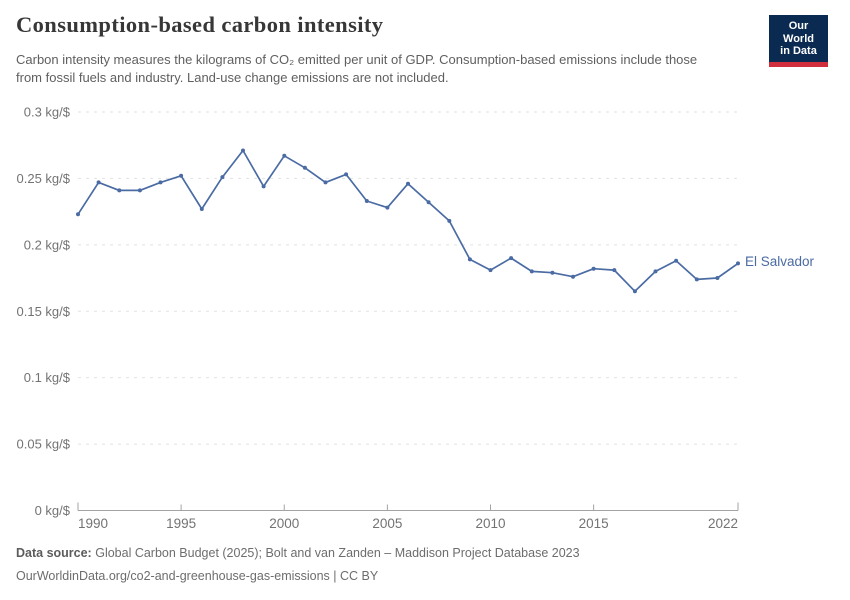 Image resolution: width=850 pixels, height=600 pixels. What do you see at coordinates (387, 523) in the screenshot?
I see `x-axis-tick-label: 2005` at bounding box center [387, 523].